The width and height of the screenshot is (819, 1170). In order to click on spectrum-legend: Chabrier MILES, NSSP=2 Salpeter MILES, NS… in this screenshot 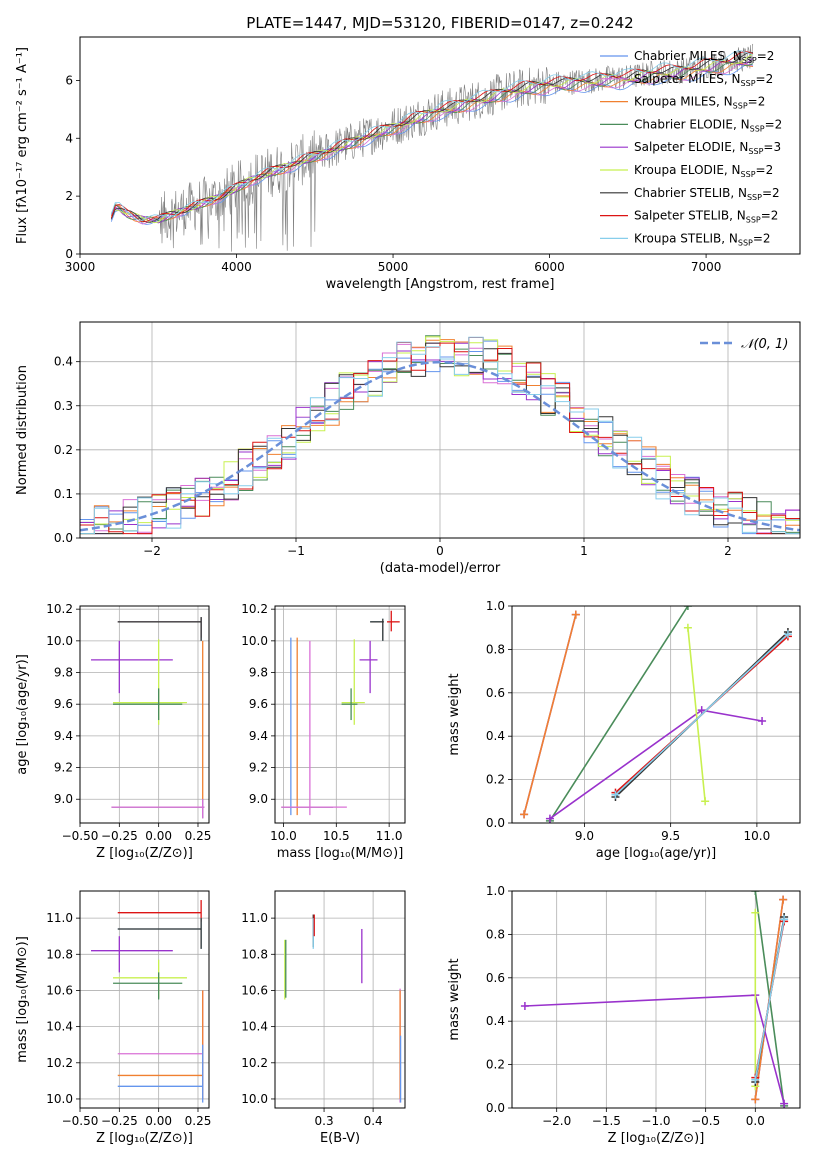, I will do `click(691, 148)`.